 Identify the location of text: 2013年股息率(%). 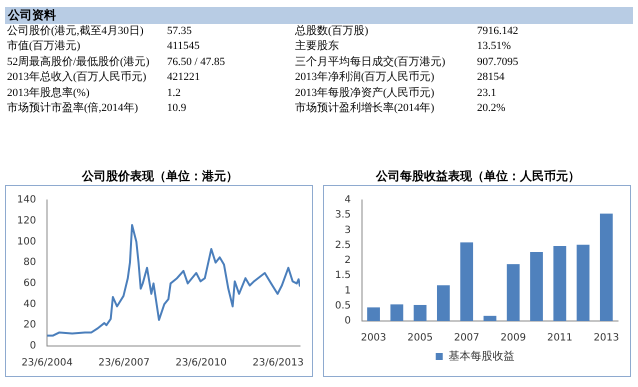
(48, 93).